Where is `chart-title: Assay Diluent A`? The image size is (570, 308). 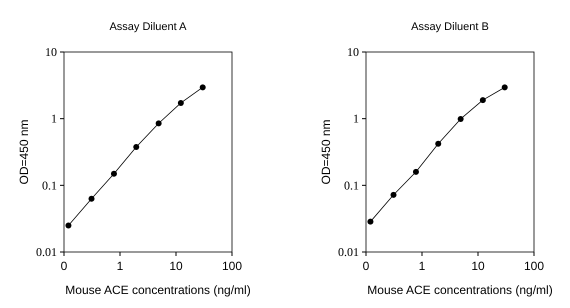 chart-title: Assay Diluent A is located at coordinates (148, 27).